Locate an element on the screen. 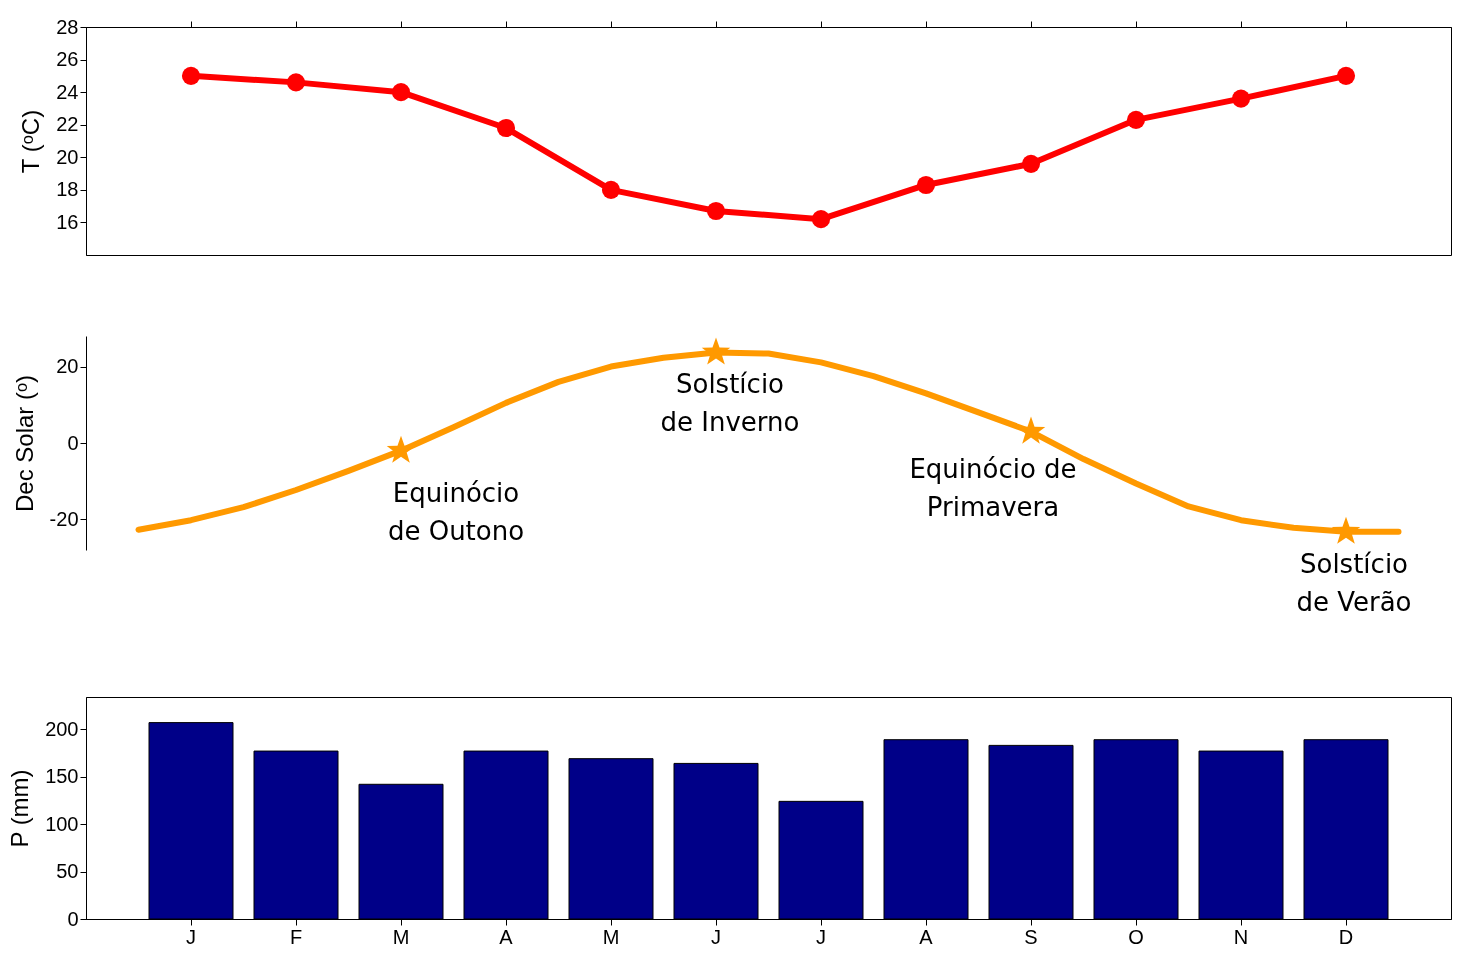  y-tick-label: 16 is located at coordinates (67, 221).